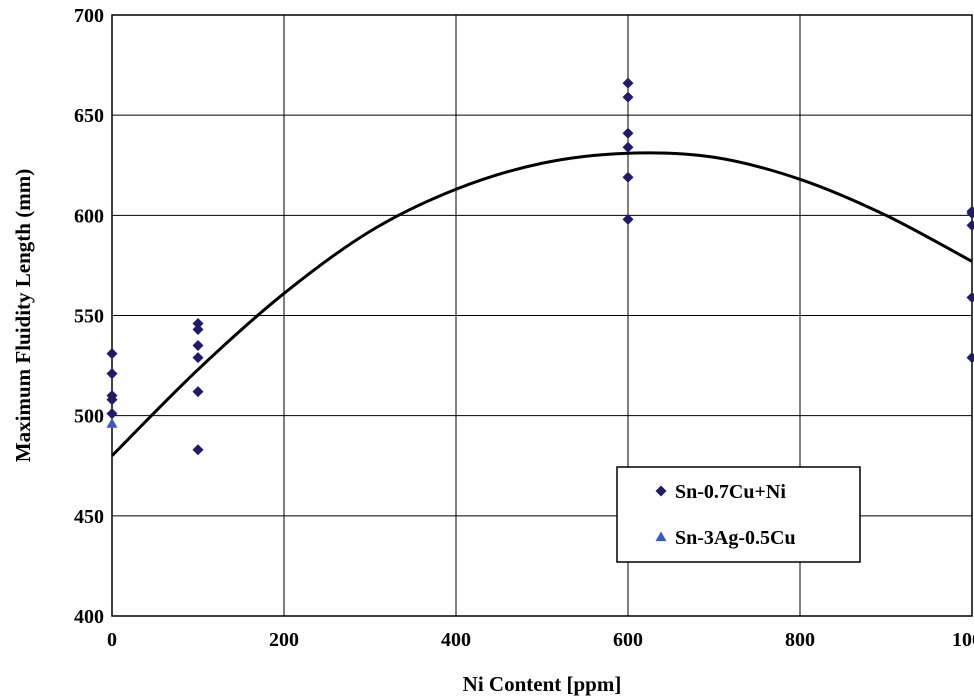 Image resolution: width=974 pixels, height=700 pixels. I want to click on x-tick-label: 600, so click(628, 640).